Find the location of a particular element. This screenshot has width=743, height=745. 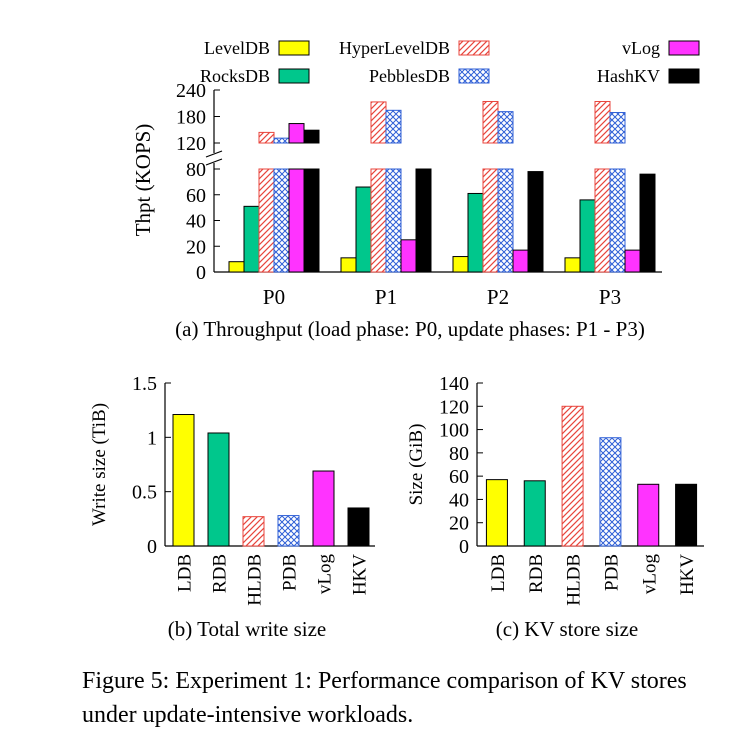

y-tick-label: 1.5 is located at coordinates (144, 384).